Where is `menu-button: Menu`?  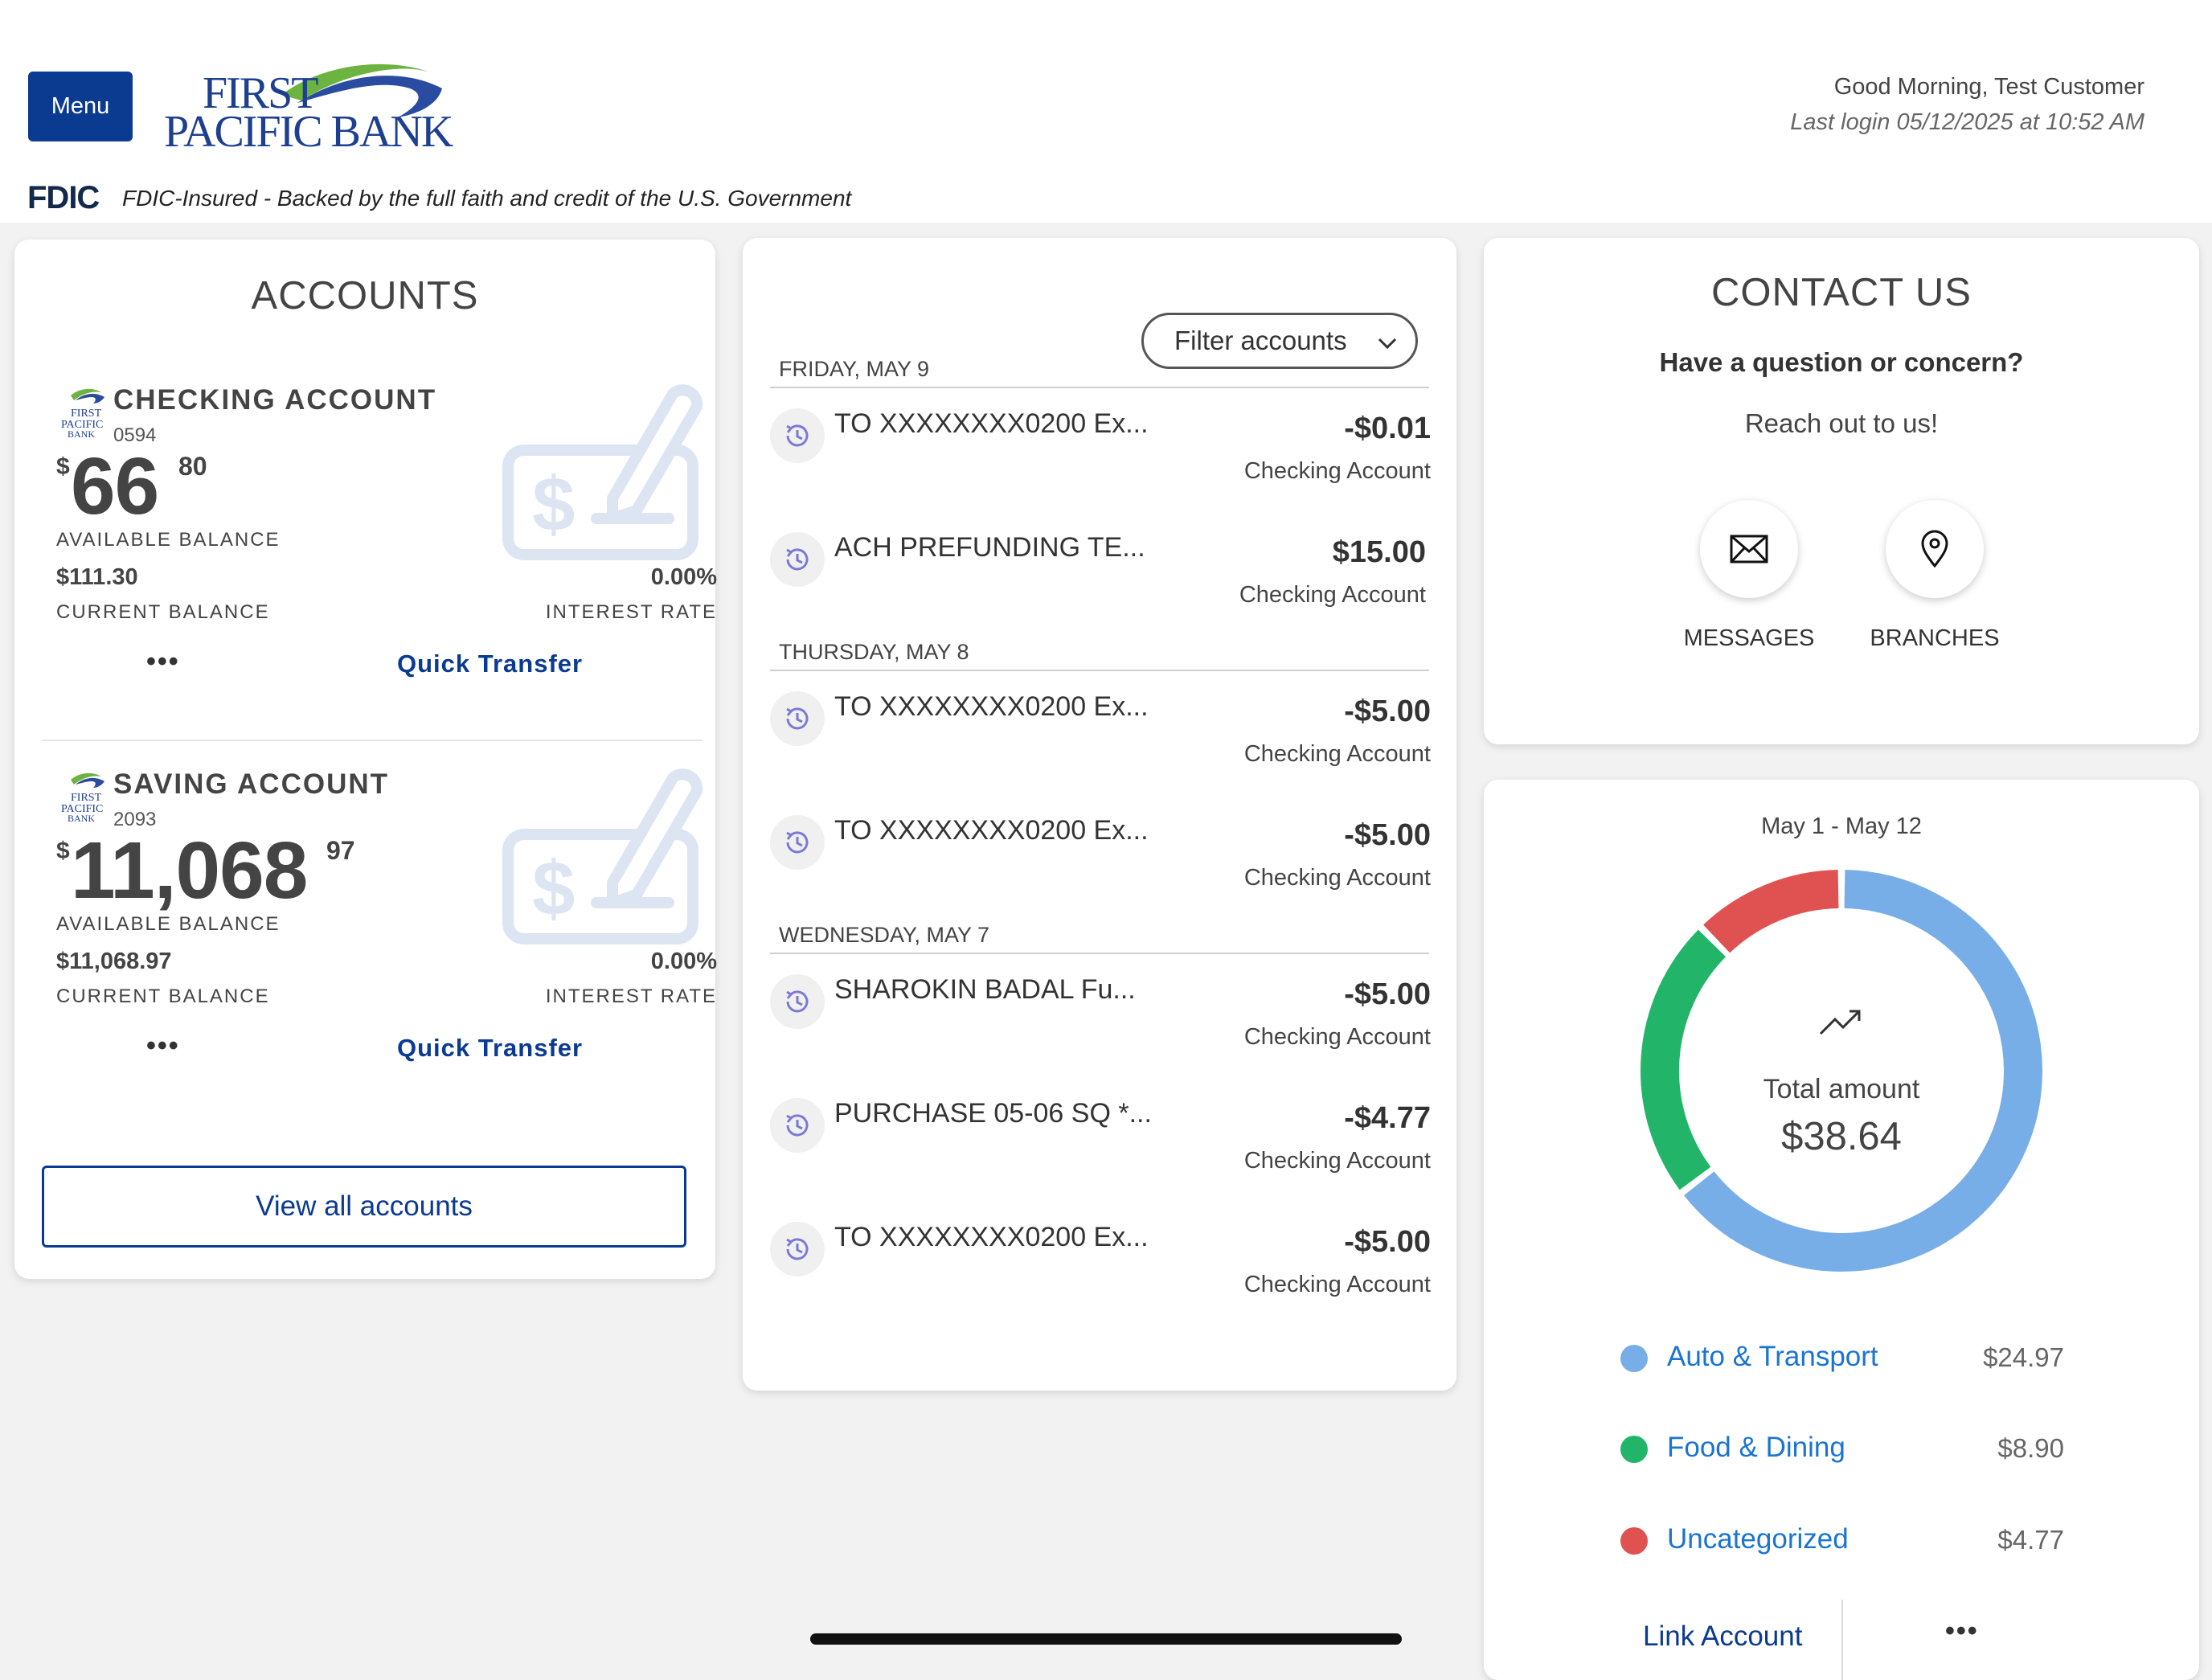
menu-button: Menu is located at coordinates (80, 107).